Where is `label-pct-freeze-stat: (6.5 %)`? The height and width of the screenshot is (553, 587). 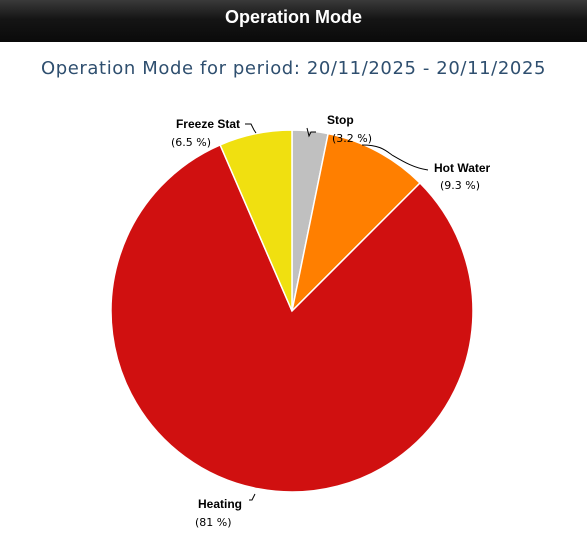 label-pct-freeze-stat: (6.5 %) is located at coordinates (191, 142).